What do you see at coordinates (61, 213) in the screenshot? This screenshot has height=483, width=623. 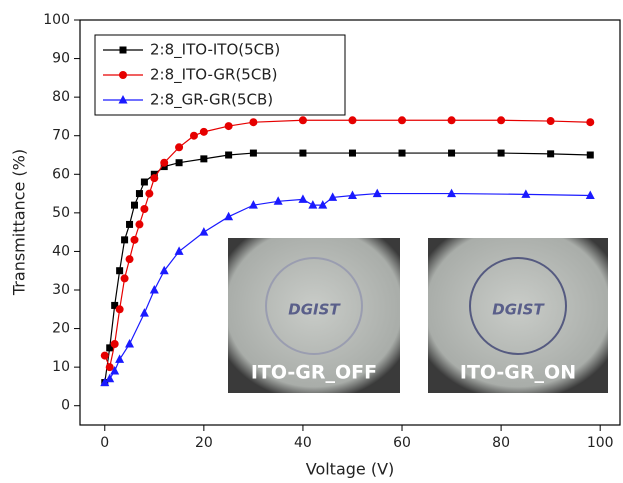 I see `y-tick-label: 50` at bounding box center [61, 213].